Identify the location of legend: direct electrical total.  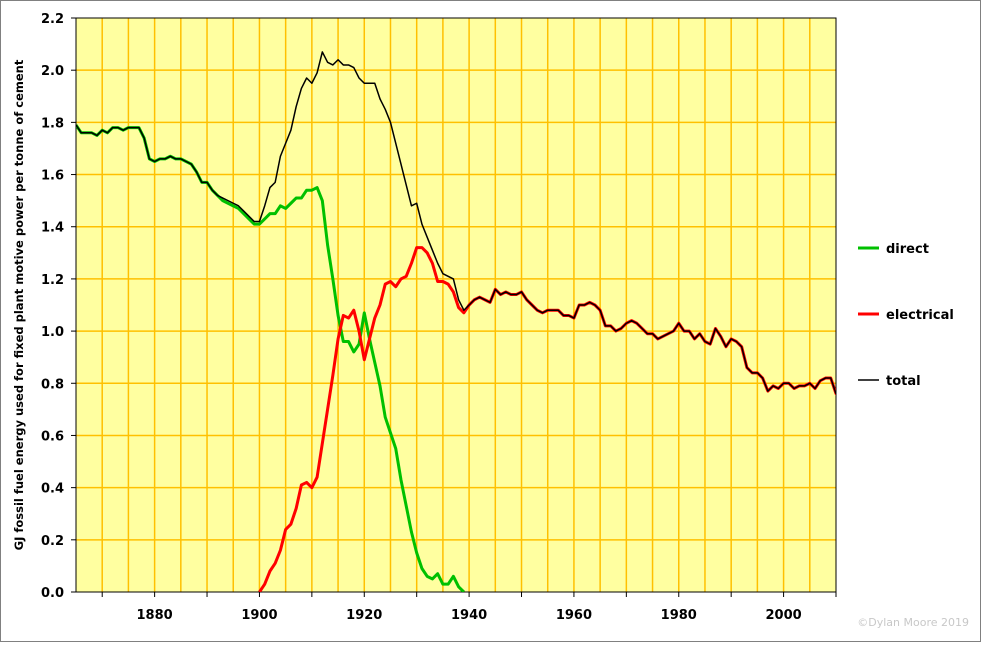
(906, 315).